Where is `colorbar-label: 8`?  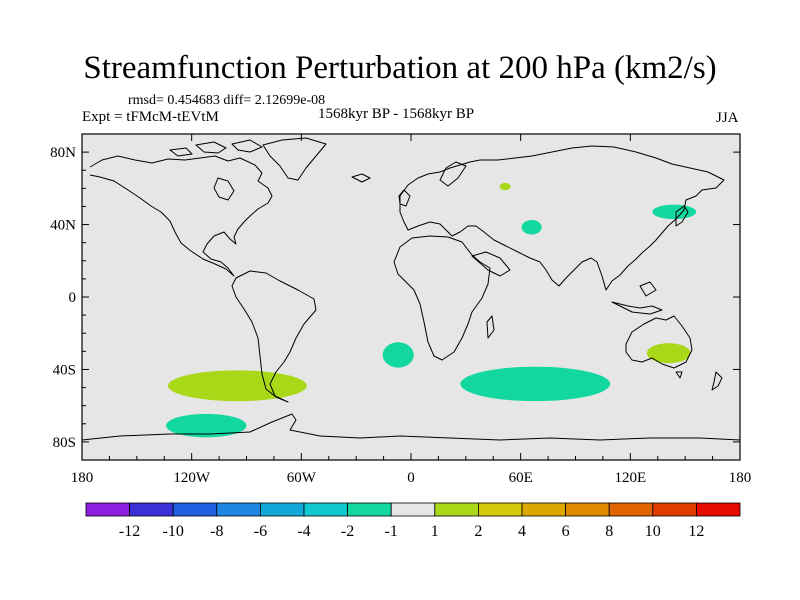
colorbar-label: 8 is located at coordinates (609, 531).